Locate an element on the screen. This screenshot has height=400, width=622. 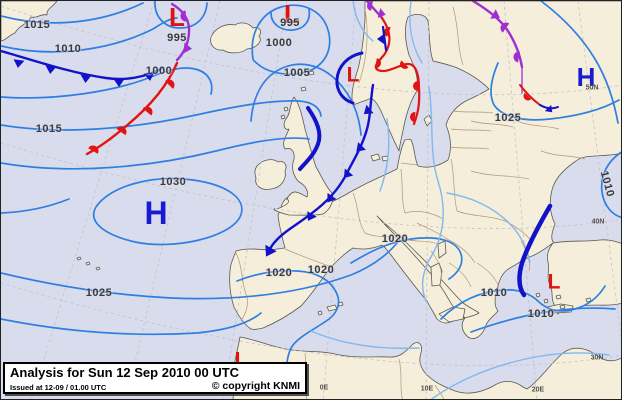
land-ireland is located at coordinates (270, 174).